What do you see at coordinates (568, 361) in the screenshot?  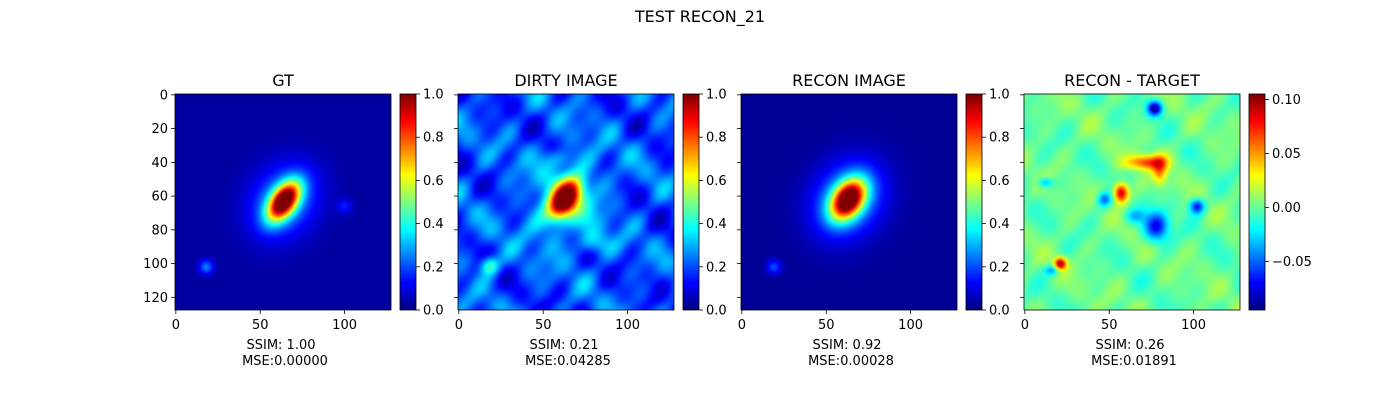 I see `mse-label: MSE:0.04285` at bounding box center [568, 361].